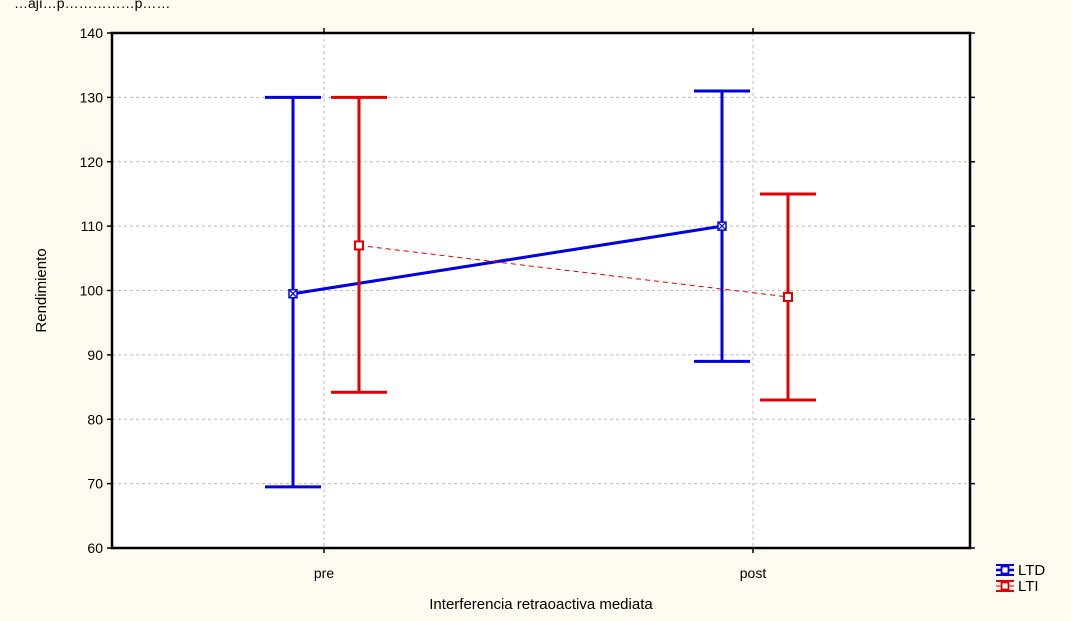 The width and height of the screenshot is (1071, 621). I want to click on legend-item-lti: LTI, so click(1017, 586).